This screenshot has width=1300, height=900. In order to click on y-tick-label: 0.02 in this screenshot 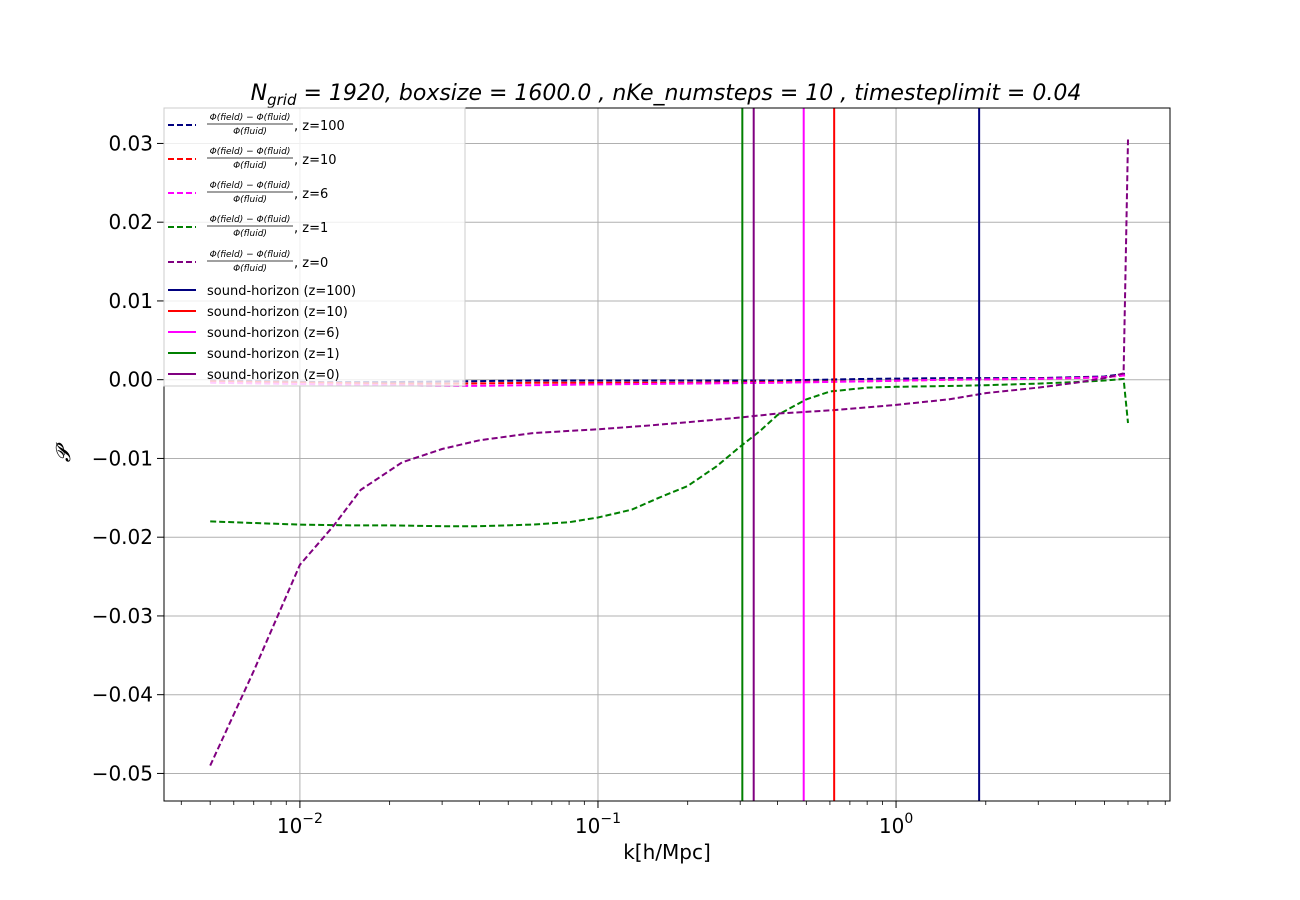, I will do `click(130, 222)`.